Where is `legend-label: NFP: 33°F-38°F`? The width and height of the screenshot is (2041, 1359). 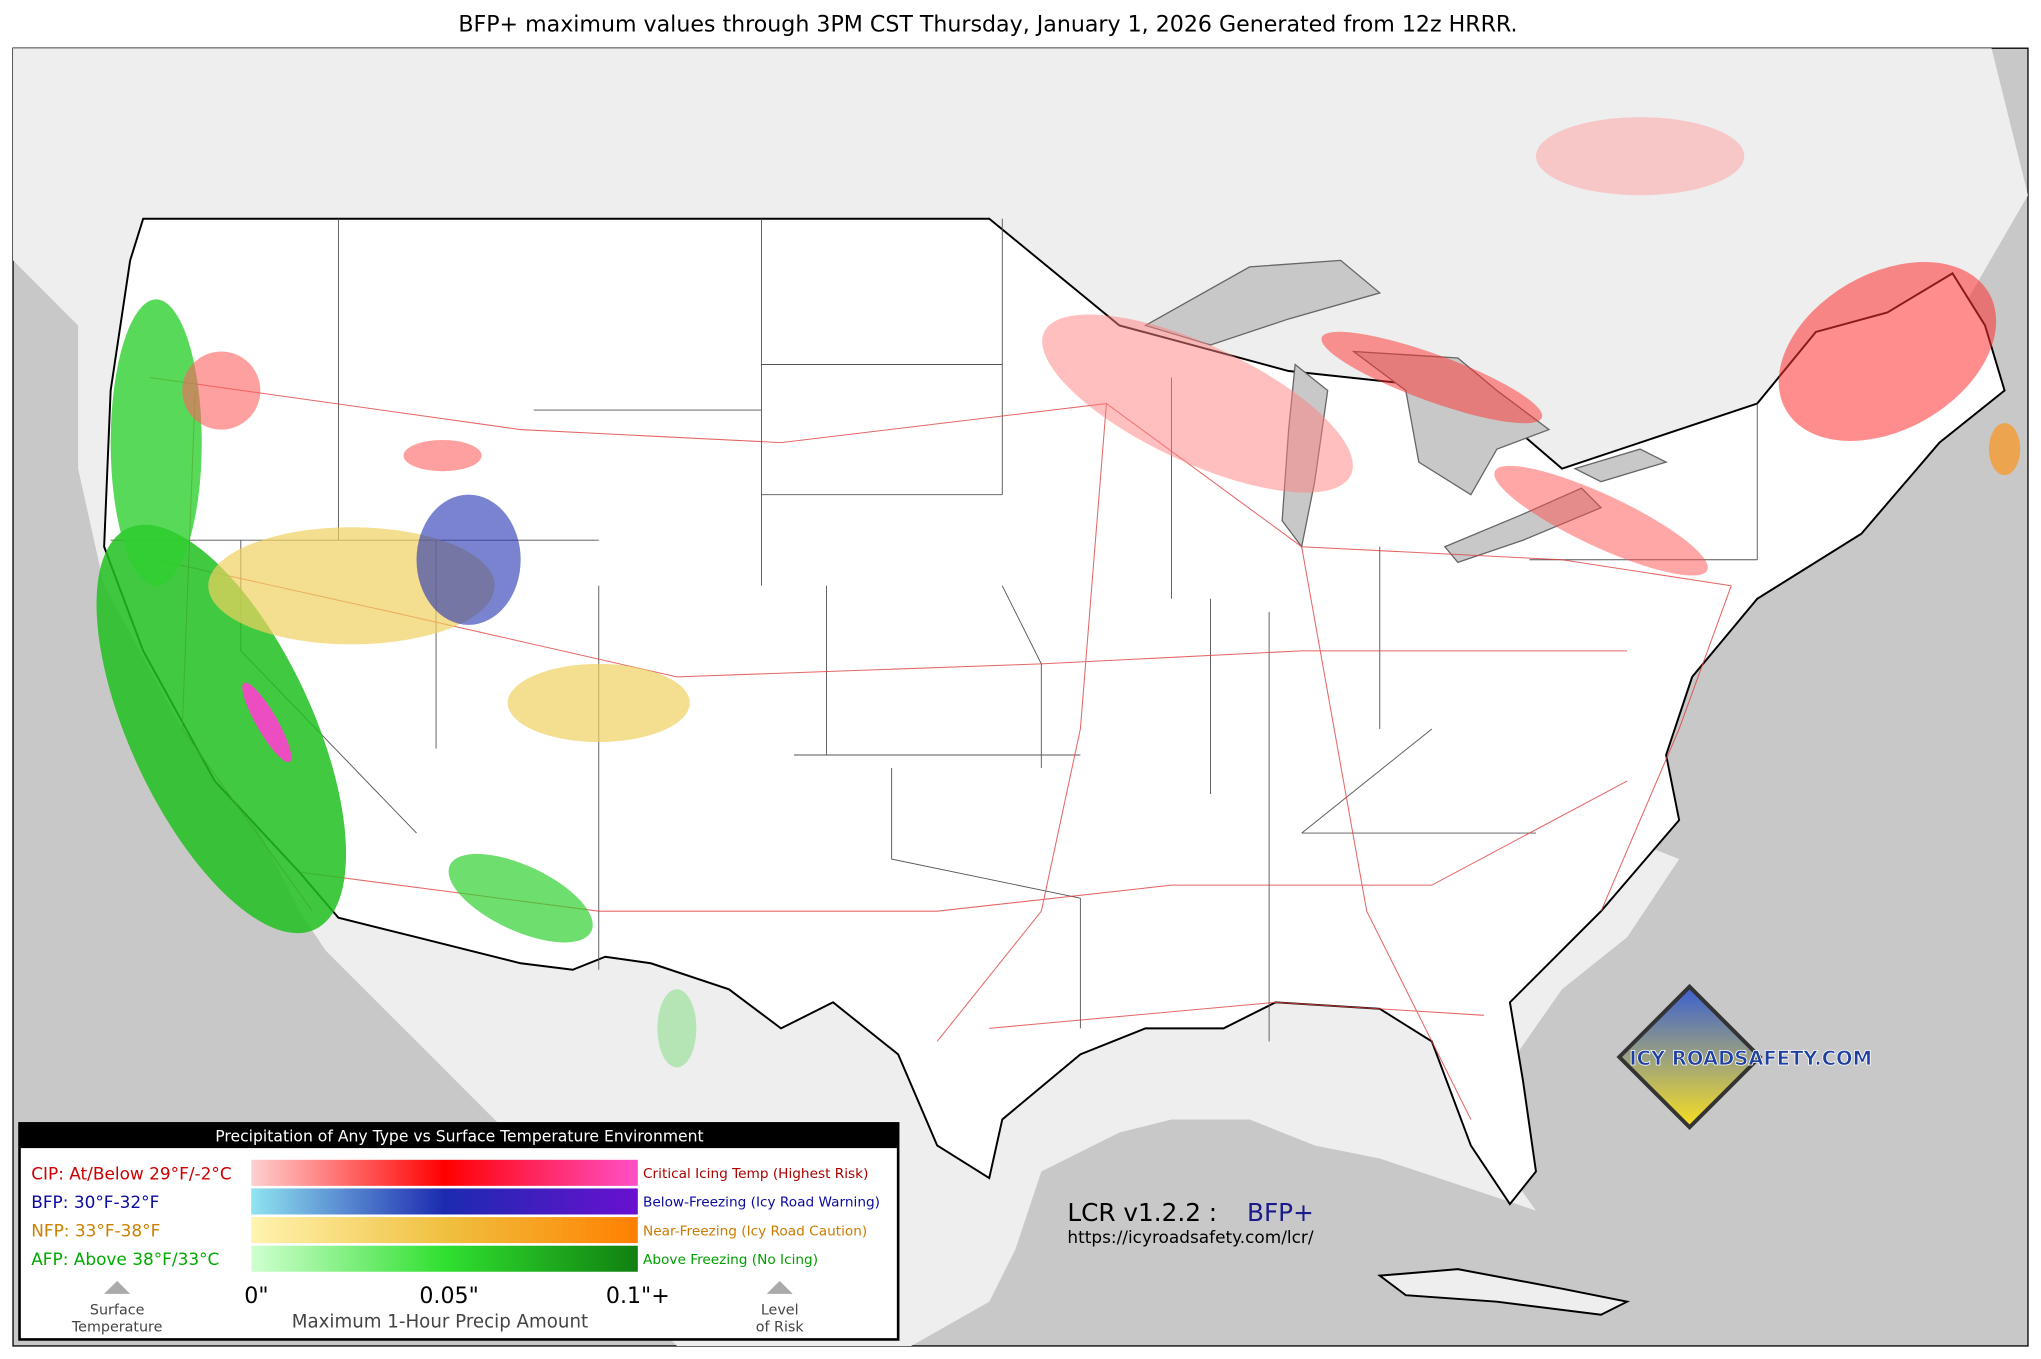
legend-label: NFP: 33°F-38°F is located at coordinates (95, 1231).